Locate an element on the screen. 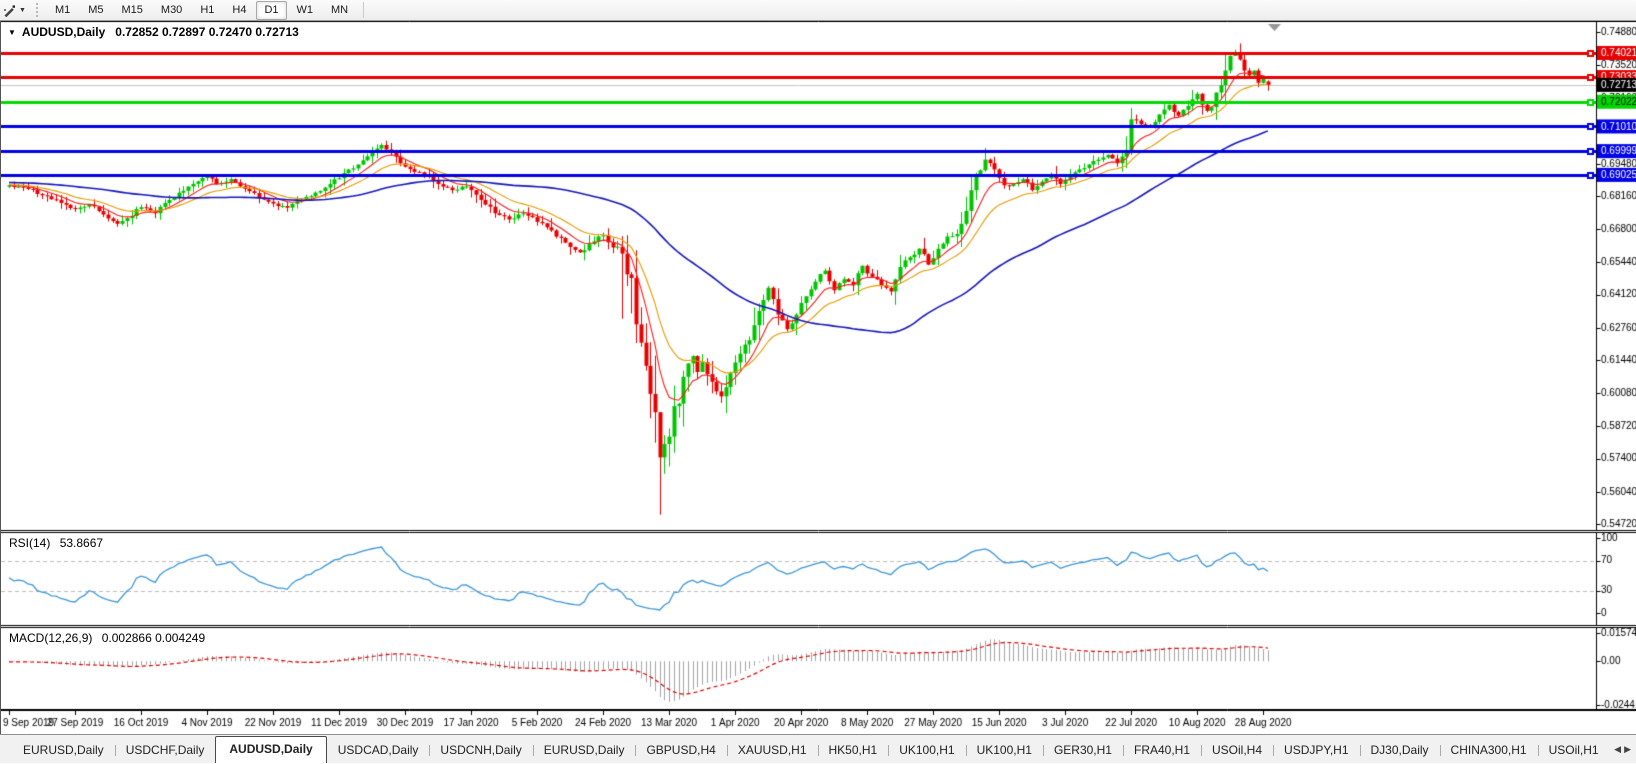 The image size is (1636, 764). rsi-name: RSI(14) is located at coordinates (30, 543).